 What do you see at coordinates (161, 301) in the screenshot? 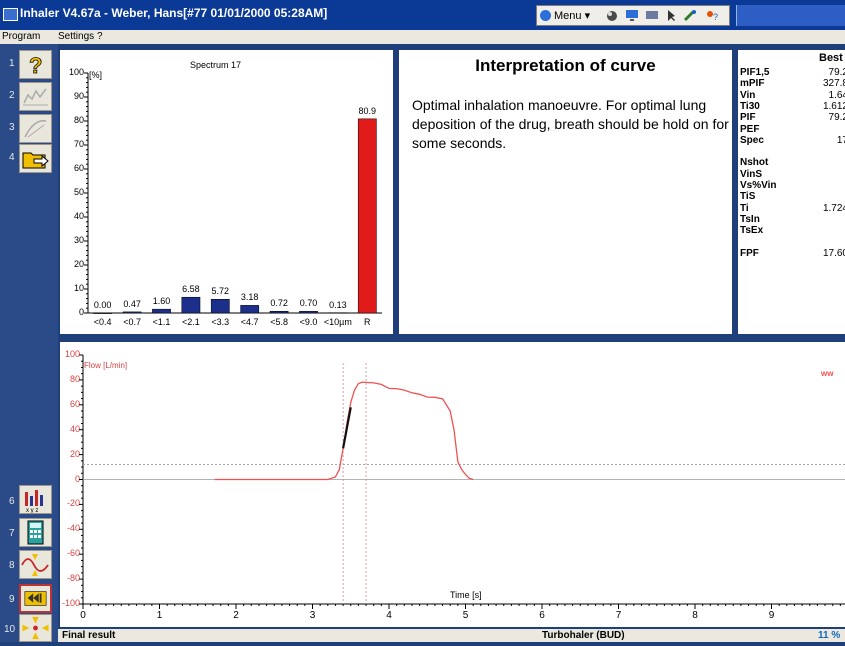
I see `spectrum-value-label: 1.60` at bounding box center [161, 301].